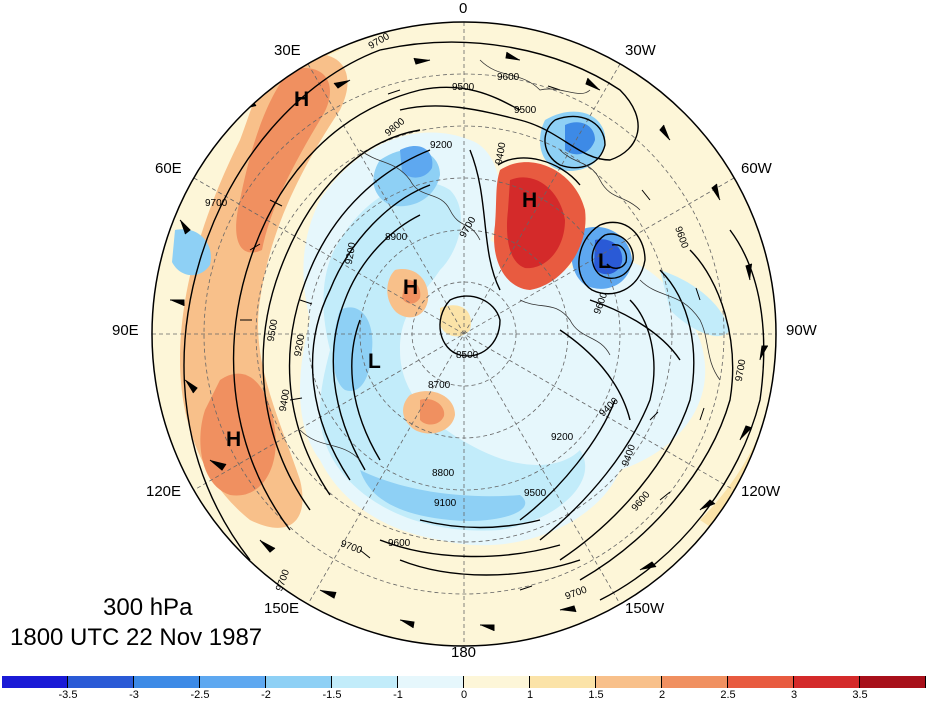  Describe the element at coordinates (467, 355) in the screenshot. I see `contour-label: 8500` at that location.